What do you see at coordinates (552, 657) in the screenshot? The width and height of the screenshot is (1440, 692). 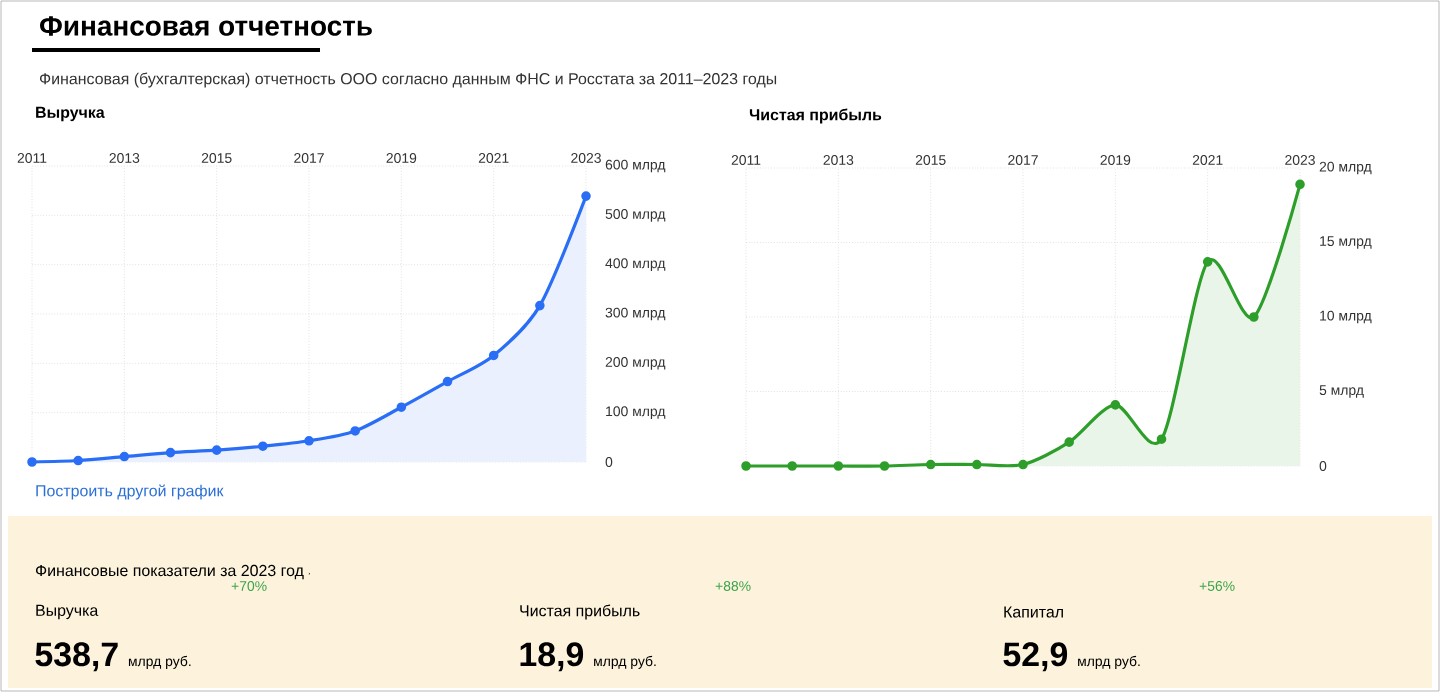 I see `text: 18,9` at bounding box center [552, 657].